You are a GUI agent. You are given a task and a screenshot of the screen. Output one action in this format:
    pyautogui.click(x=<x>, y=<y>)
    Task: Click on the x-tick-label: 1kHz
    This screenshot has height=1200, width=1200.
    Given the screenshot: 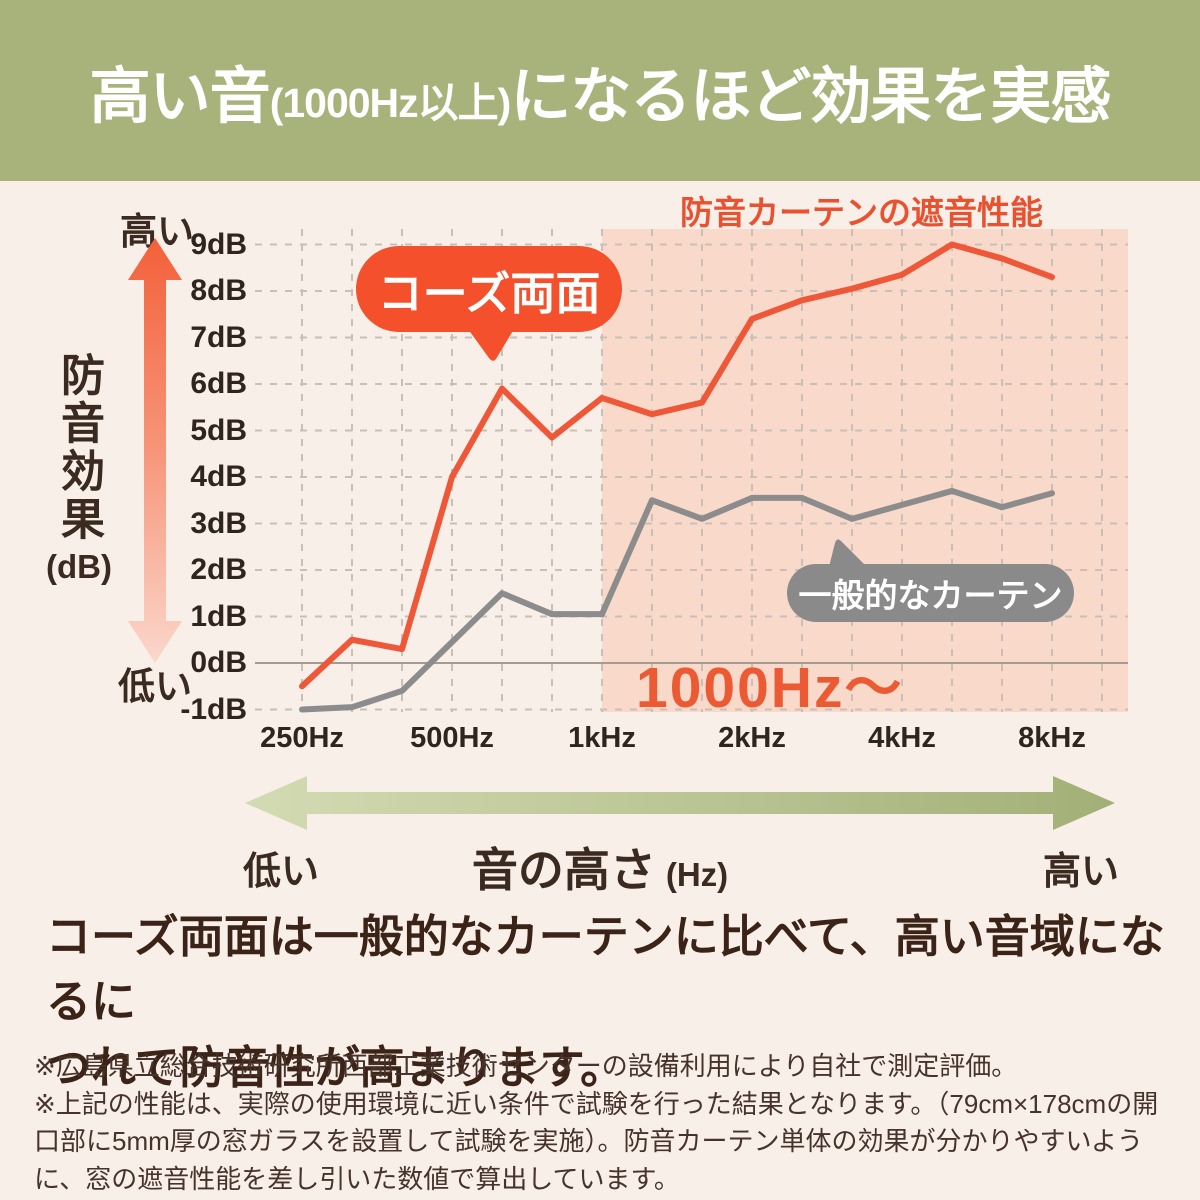 What is the action you would take?
    pyautogui.click(x=602, y=738)
    